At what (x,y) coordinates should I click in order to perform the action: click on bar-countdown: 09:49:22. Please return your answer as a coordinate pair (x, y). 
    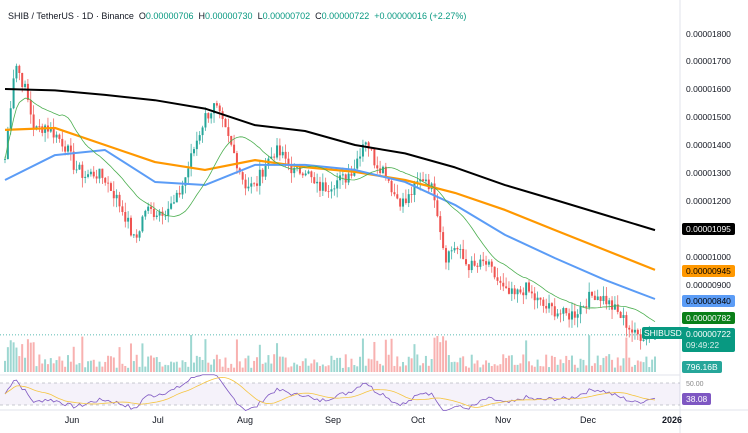
    Looking at the image, I should click on (703, 345).